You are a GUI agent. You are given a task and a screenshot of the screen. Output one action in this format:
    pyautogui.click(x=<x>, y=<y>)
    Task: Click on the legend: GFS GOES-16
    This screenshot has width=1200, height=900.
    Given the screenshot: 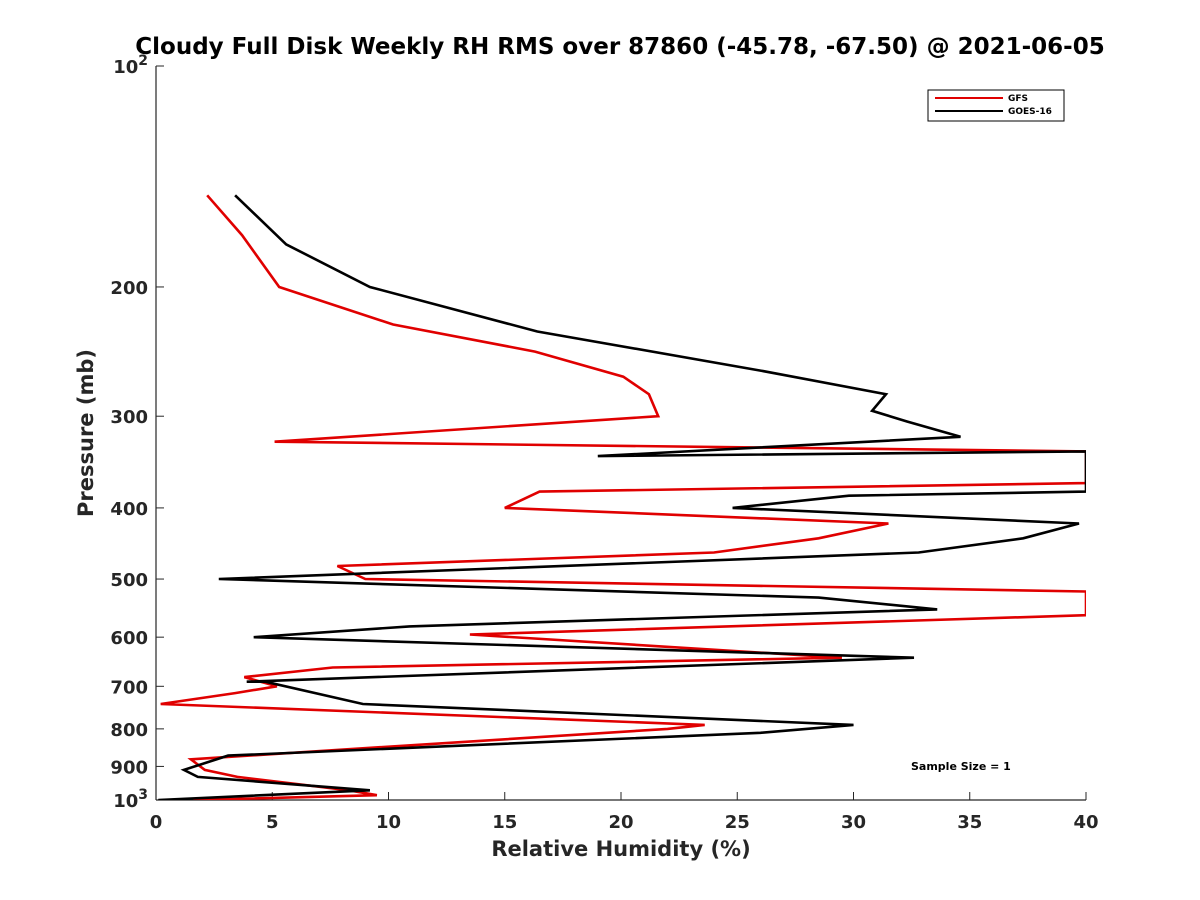 What is the action you would take?
    pyautogui.click(x=996, y=105)
    